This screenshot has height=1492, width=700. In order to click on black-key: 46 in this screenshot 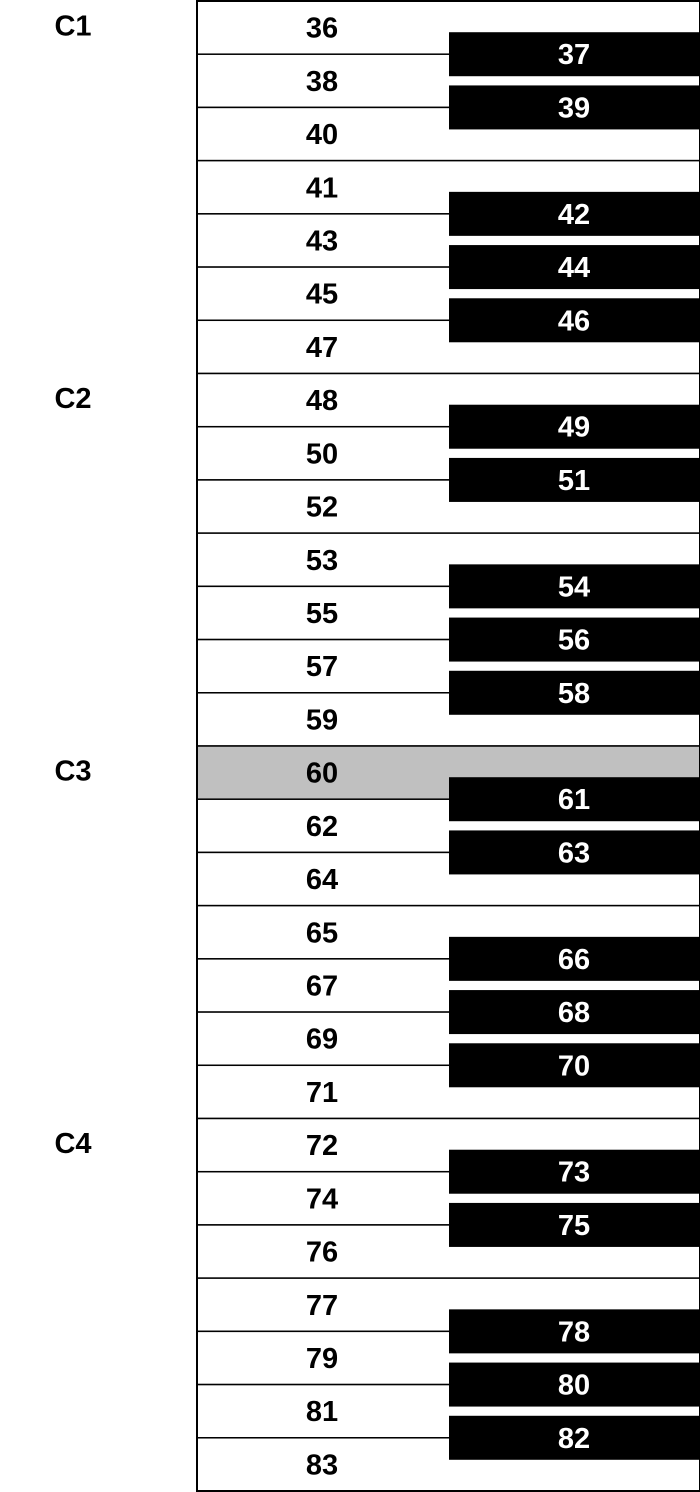, I will do `click(574, 320)`.